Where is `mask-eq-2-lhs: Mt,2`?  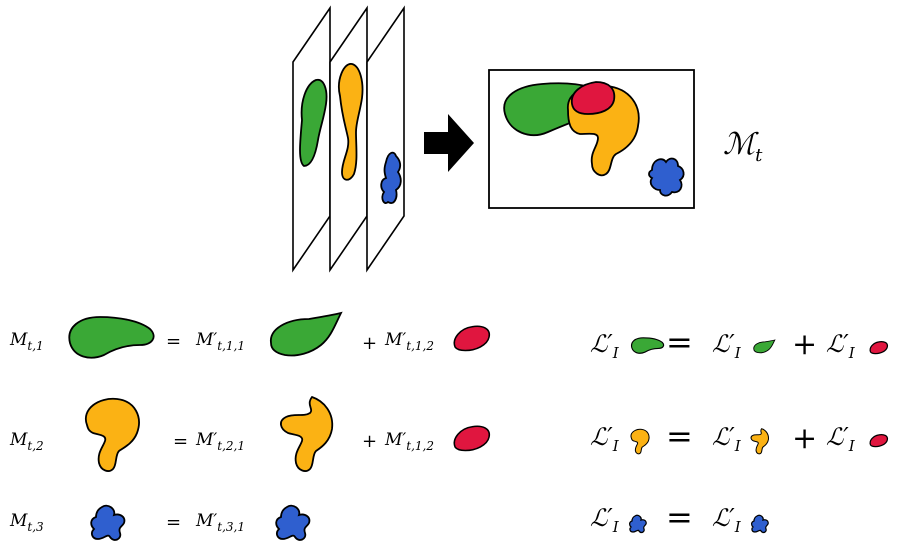
mask-eq-2-lhs: Mt,2 is located at coordinates (26, 441).